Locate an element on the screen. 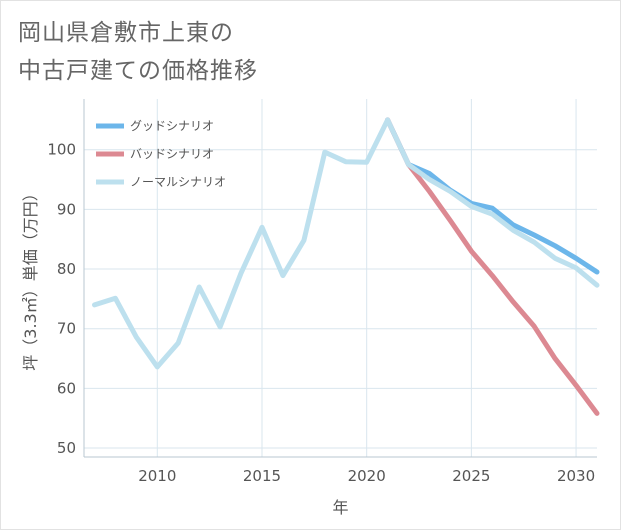  legend-label-1: バッドシナリオ is located at coordinates (172, 154).